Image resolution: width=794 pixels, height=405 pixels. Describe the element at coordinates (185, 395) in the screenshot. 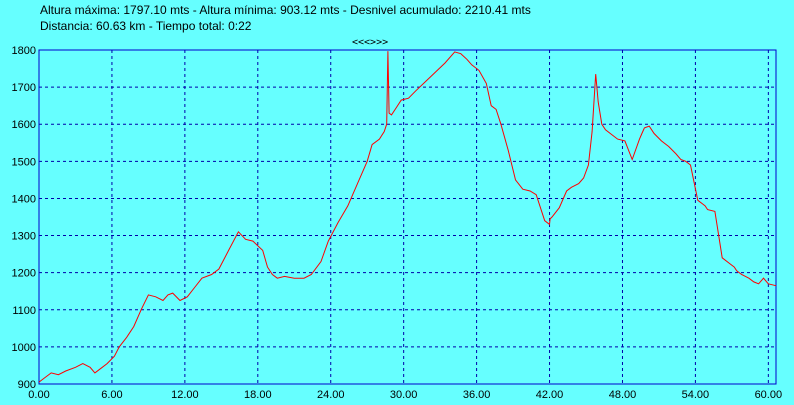

I see `x-tick-label: 12.00` at that location.